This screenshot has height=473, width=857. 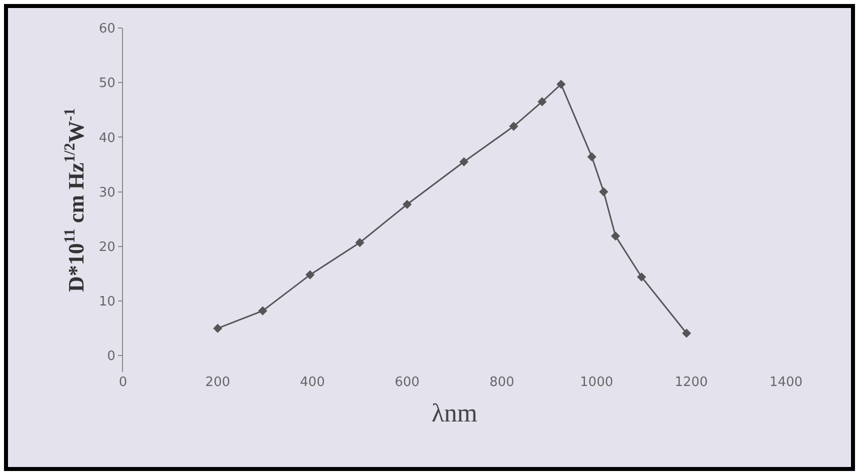 What do you see at coordinates (597, 382) in the screenshot?
I see `x-tick-label: 1000` at bounding box center [597, 382].